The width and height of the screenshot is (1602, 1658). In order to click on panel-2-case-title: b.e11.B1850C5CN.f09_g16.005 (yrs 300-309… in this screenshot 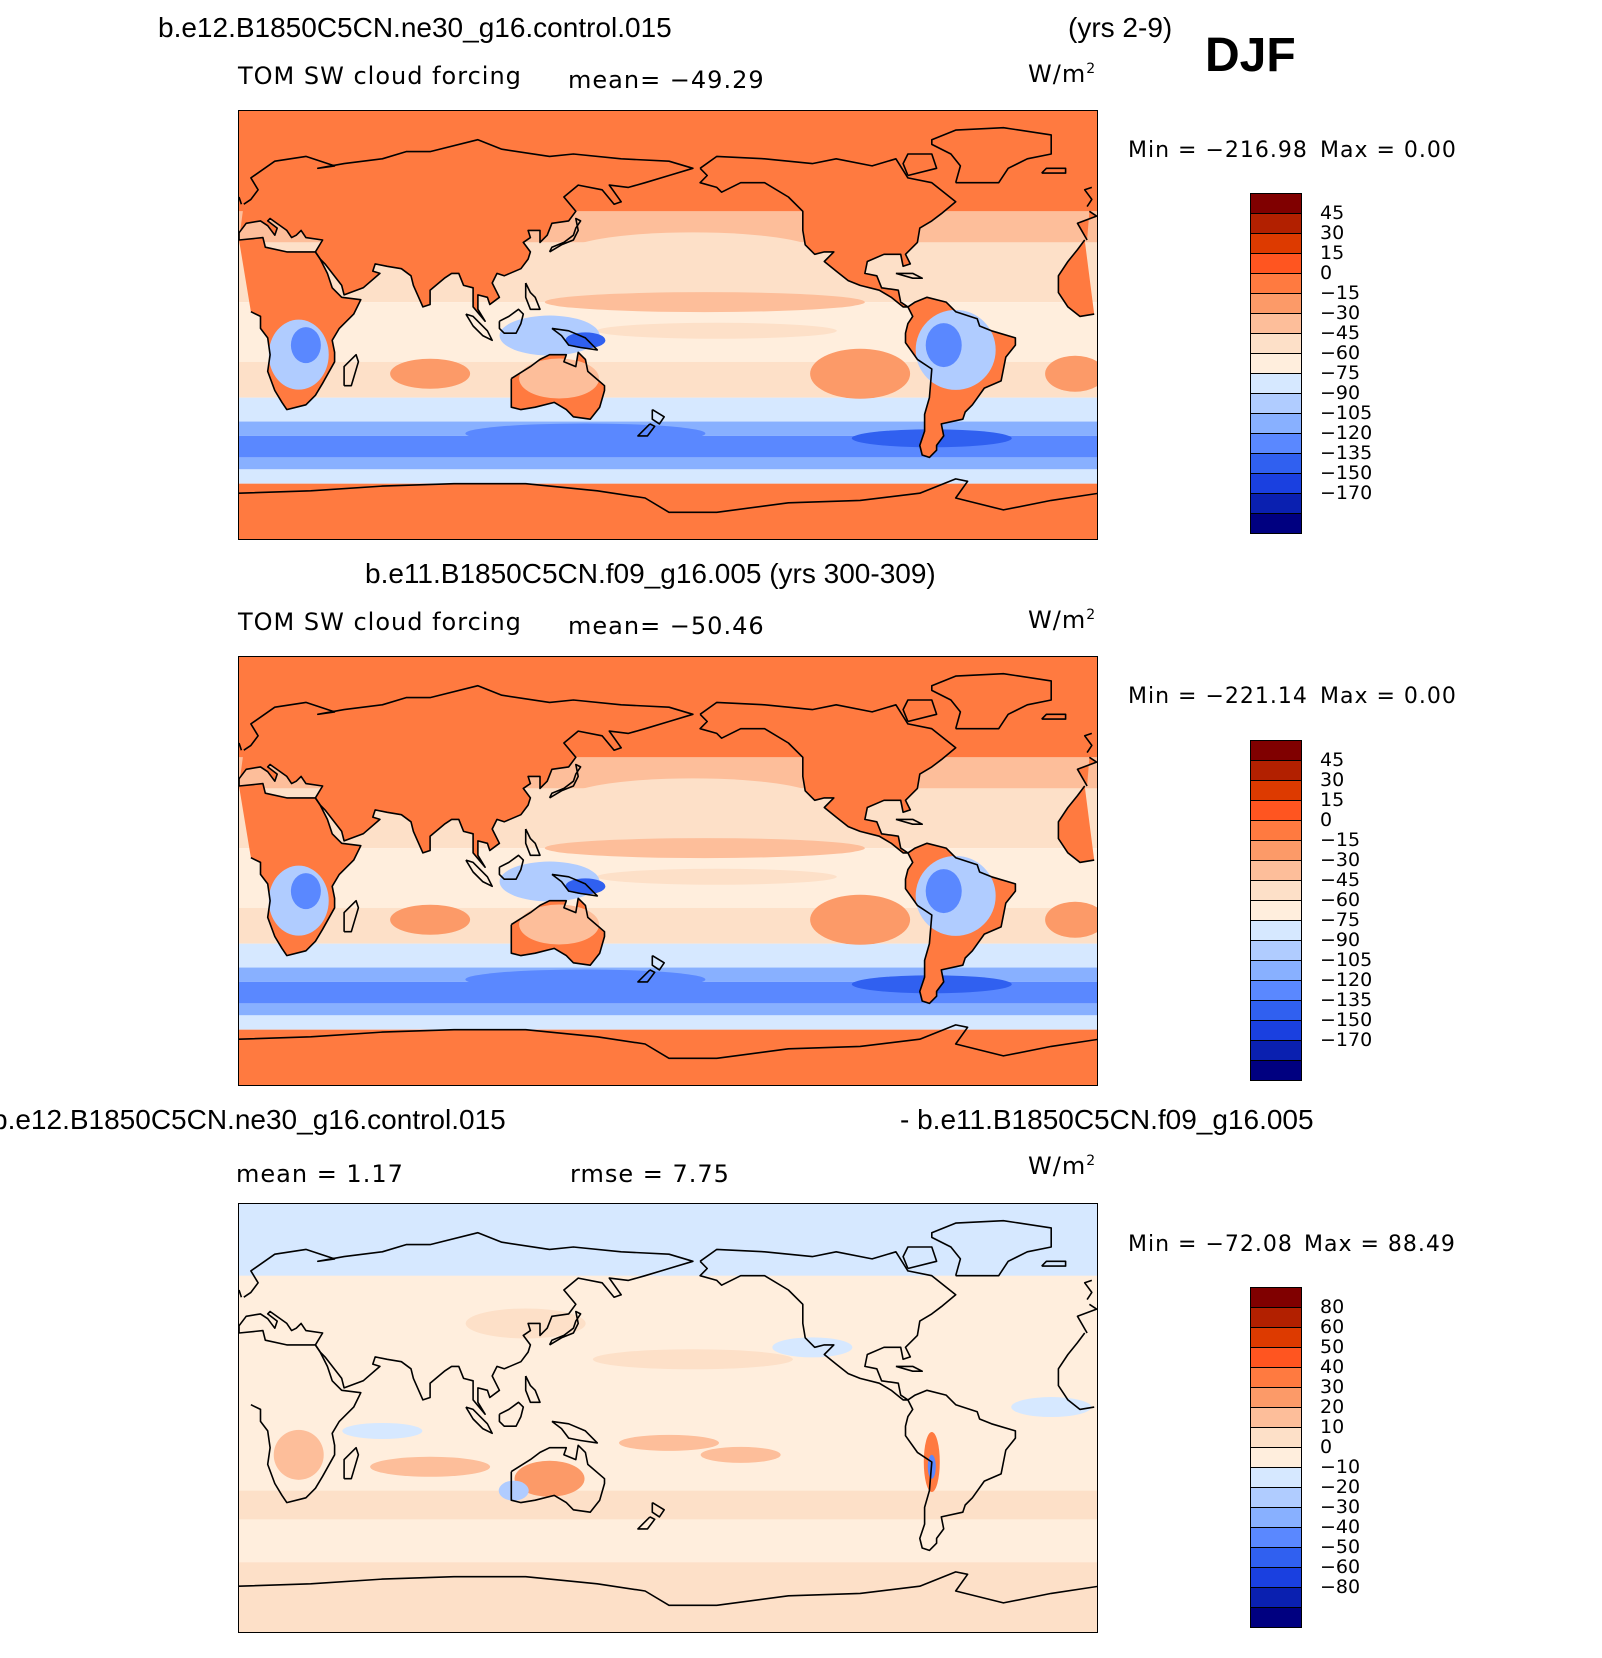, I will do `click(650, 573)`.